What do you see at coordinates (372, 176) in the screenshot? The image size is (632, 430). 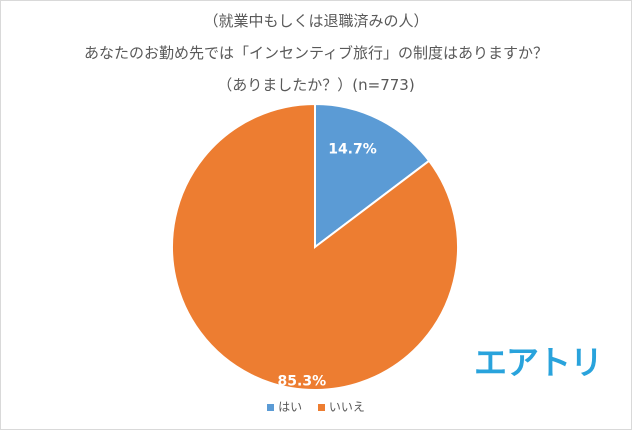 I see `pie-slice-yes` at bounding box center [372, 176].